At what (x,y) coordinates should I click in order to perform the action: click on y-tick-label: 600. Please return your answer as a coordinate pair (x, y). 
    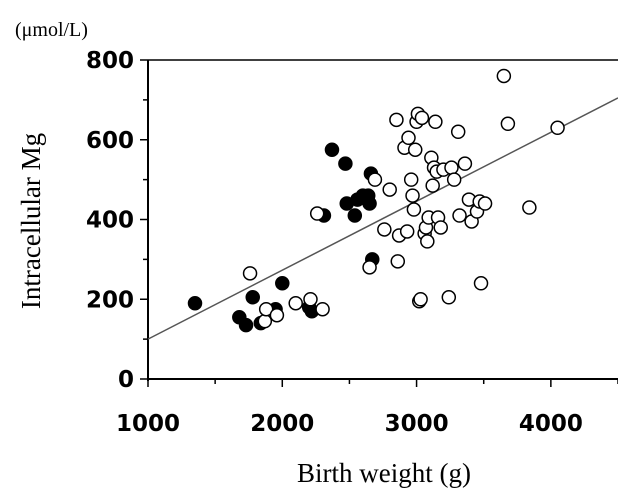
    Looking at the image, I should click on (110, 141).